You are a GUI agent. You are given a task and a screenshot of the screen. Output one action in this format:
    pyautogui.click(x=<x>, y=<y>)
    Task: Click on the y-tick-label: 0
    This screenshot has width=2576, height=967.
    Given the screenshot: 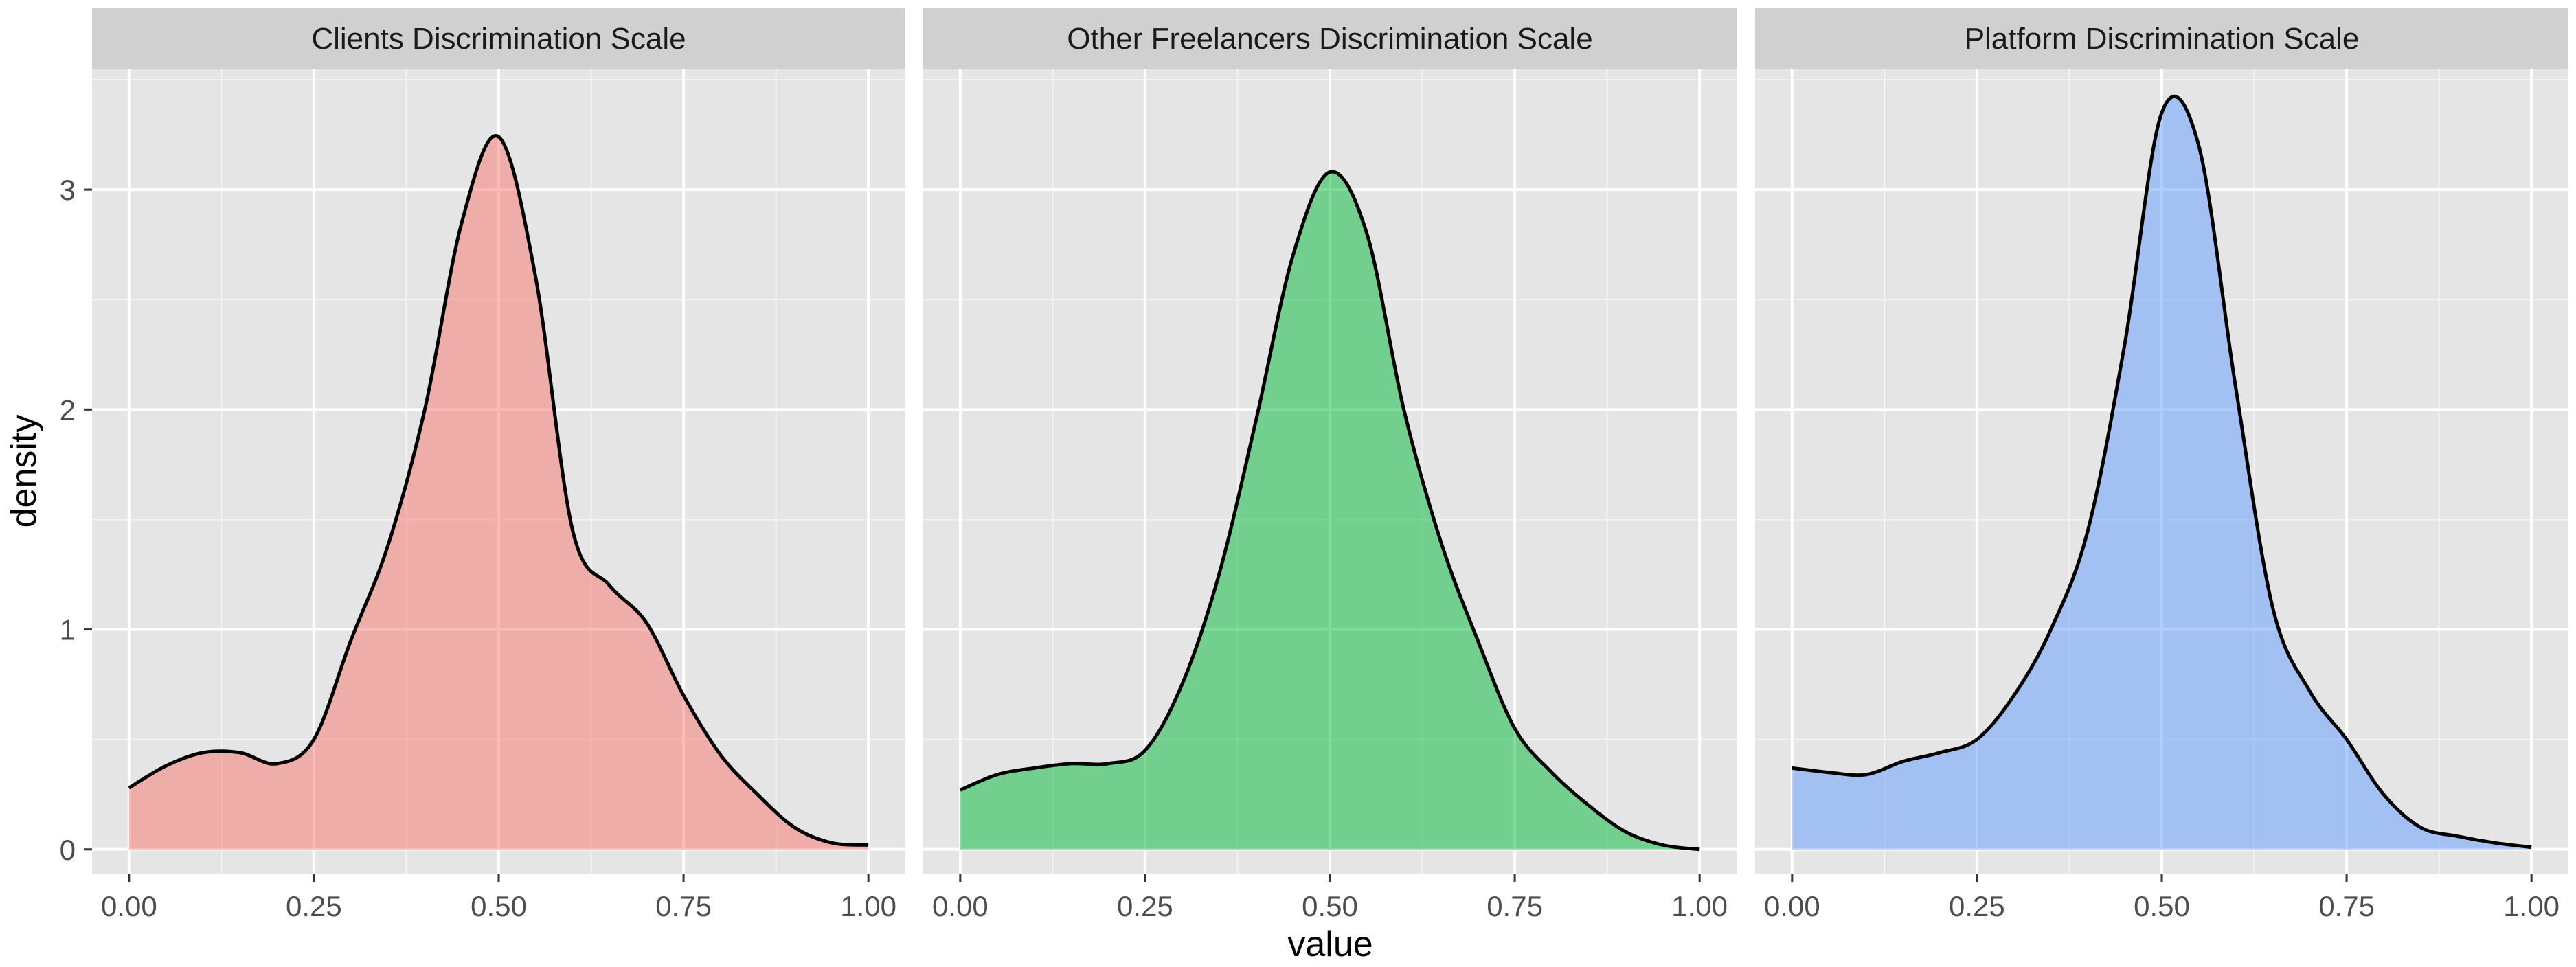 What is the action you would take?
    pyautogui.click(x=68, y=850)
    